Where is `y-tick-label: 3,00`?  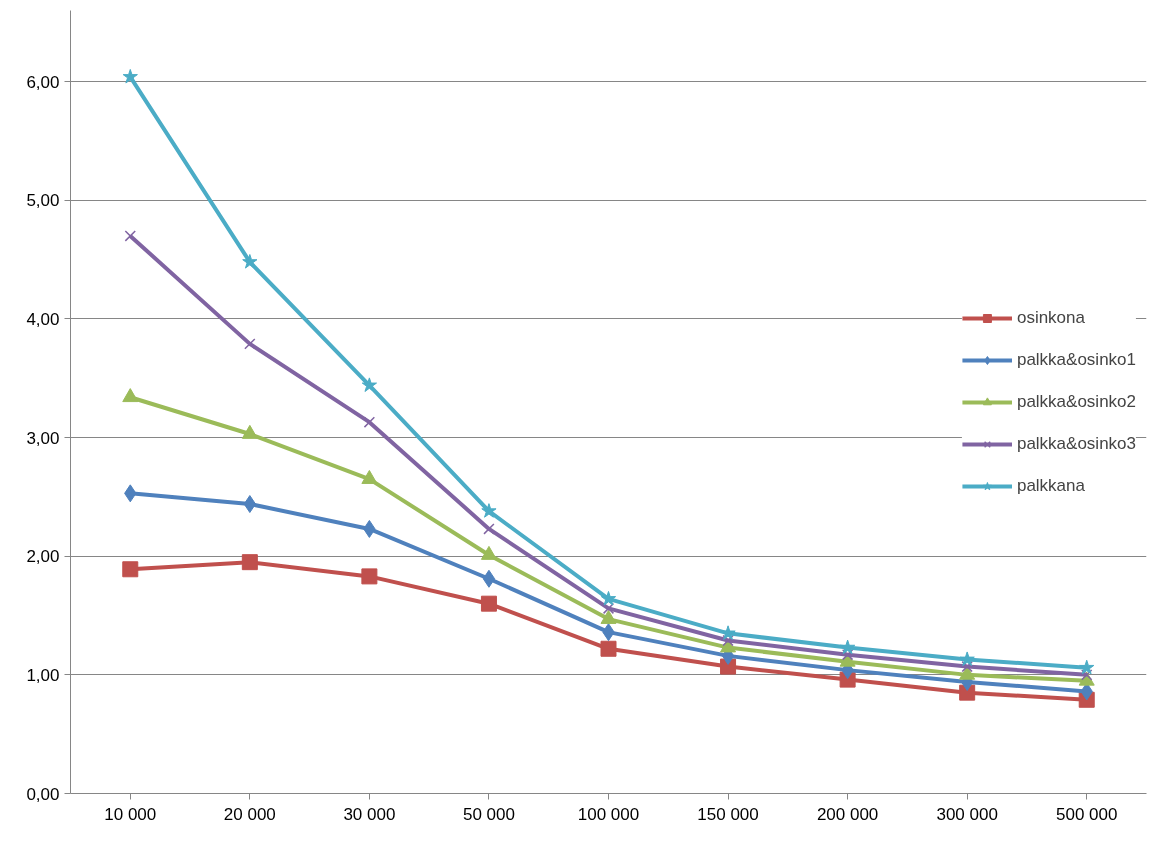 y-tick-label: 3,00 is located at coordinates (43, 438).